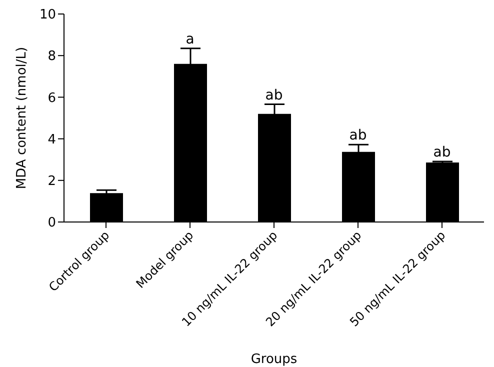 The width and height of the screenshot is (494, 367). I want to click on y-axis-title: MDA content (nmol/L), so click(22, 118).